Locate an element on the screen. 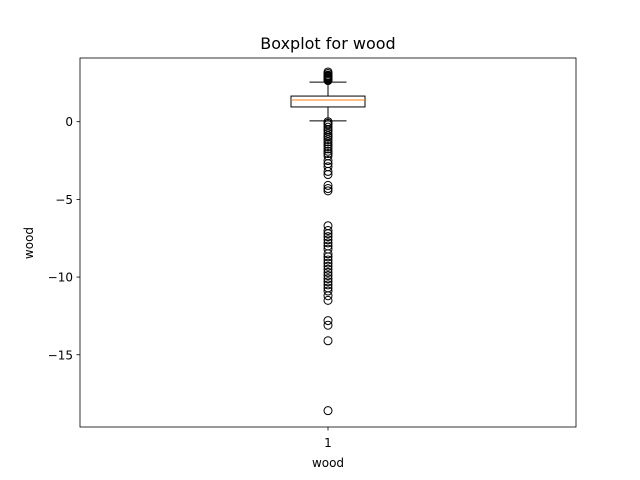 The width and height of the screenshot is (640, 480). y-tick-label: −15 is located at coordinates (60, 355).